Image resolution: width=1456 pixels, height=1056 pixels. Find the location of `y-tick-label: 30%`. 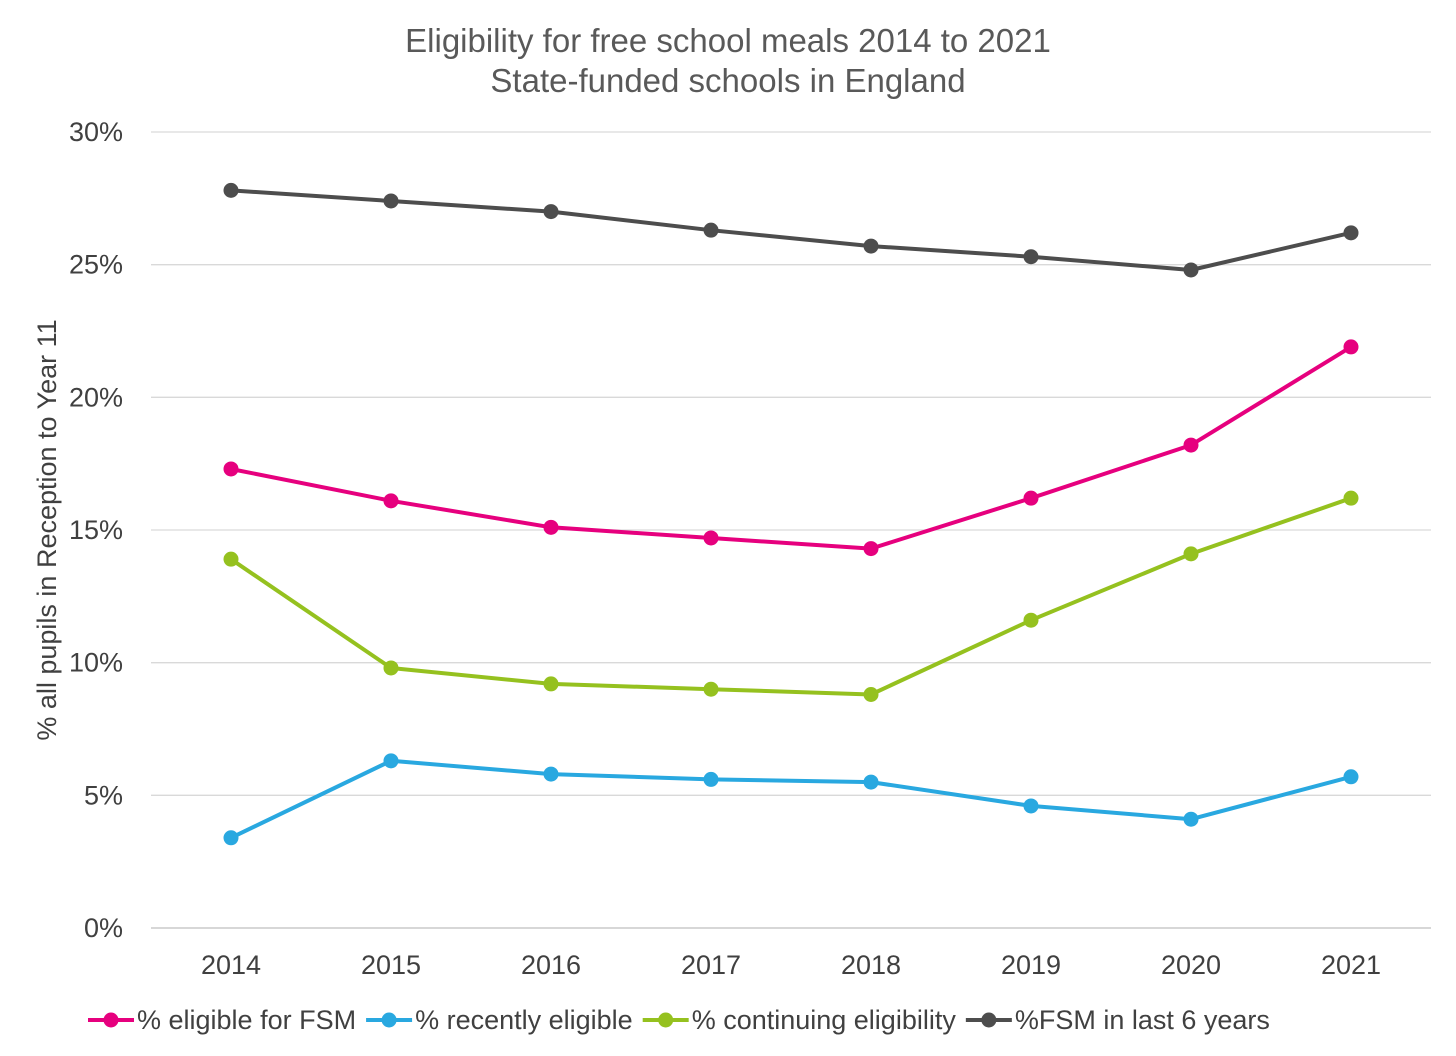

y-tick-label: 30% is located at coordinates (96, 132).